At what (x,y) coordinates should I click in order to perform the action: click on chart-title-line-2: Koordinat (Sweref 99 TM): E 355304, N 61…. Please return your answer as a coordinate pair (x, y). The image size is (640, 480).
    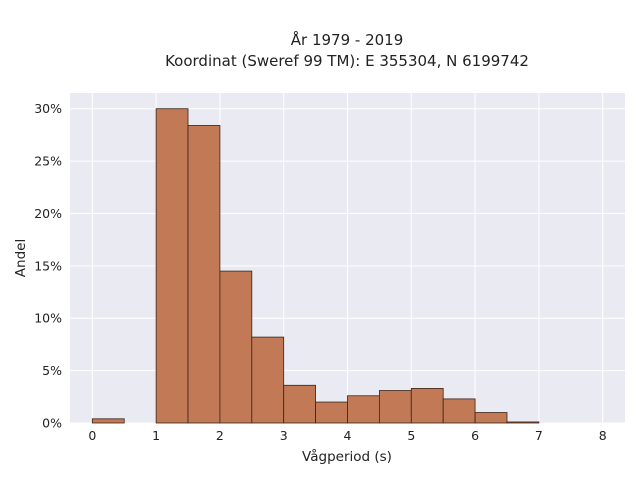
    Looking at the image, I should click on (347, 61).